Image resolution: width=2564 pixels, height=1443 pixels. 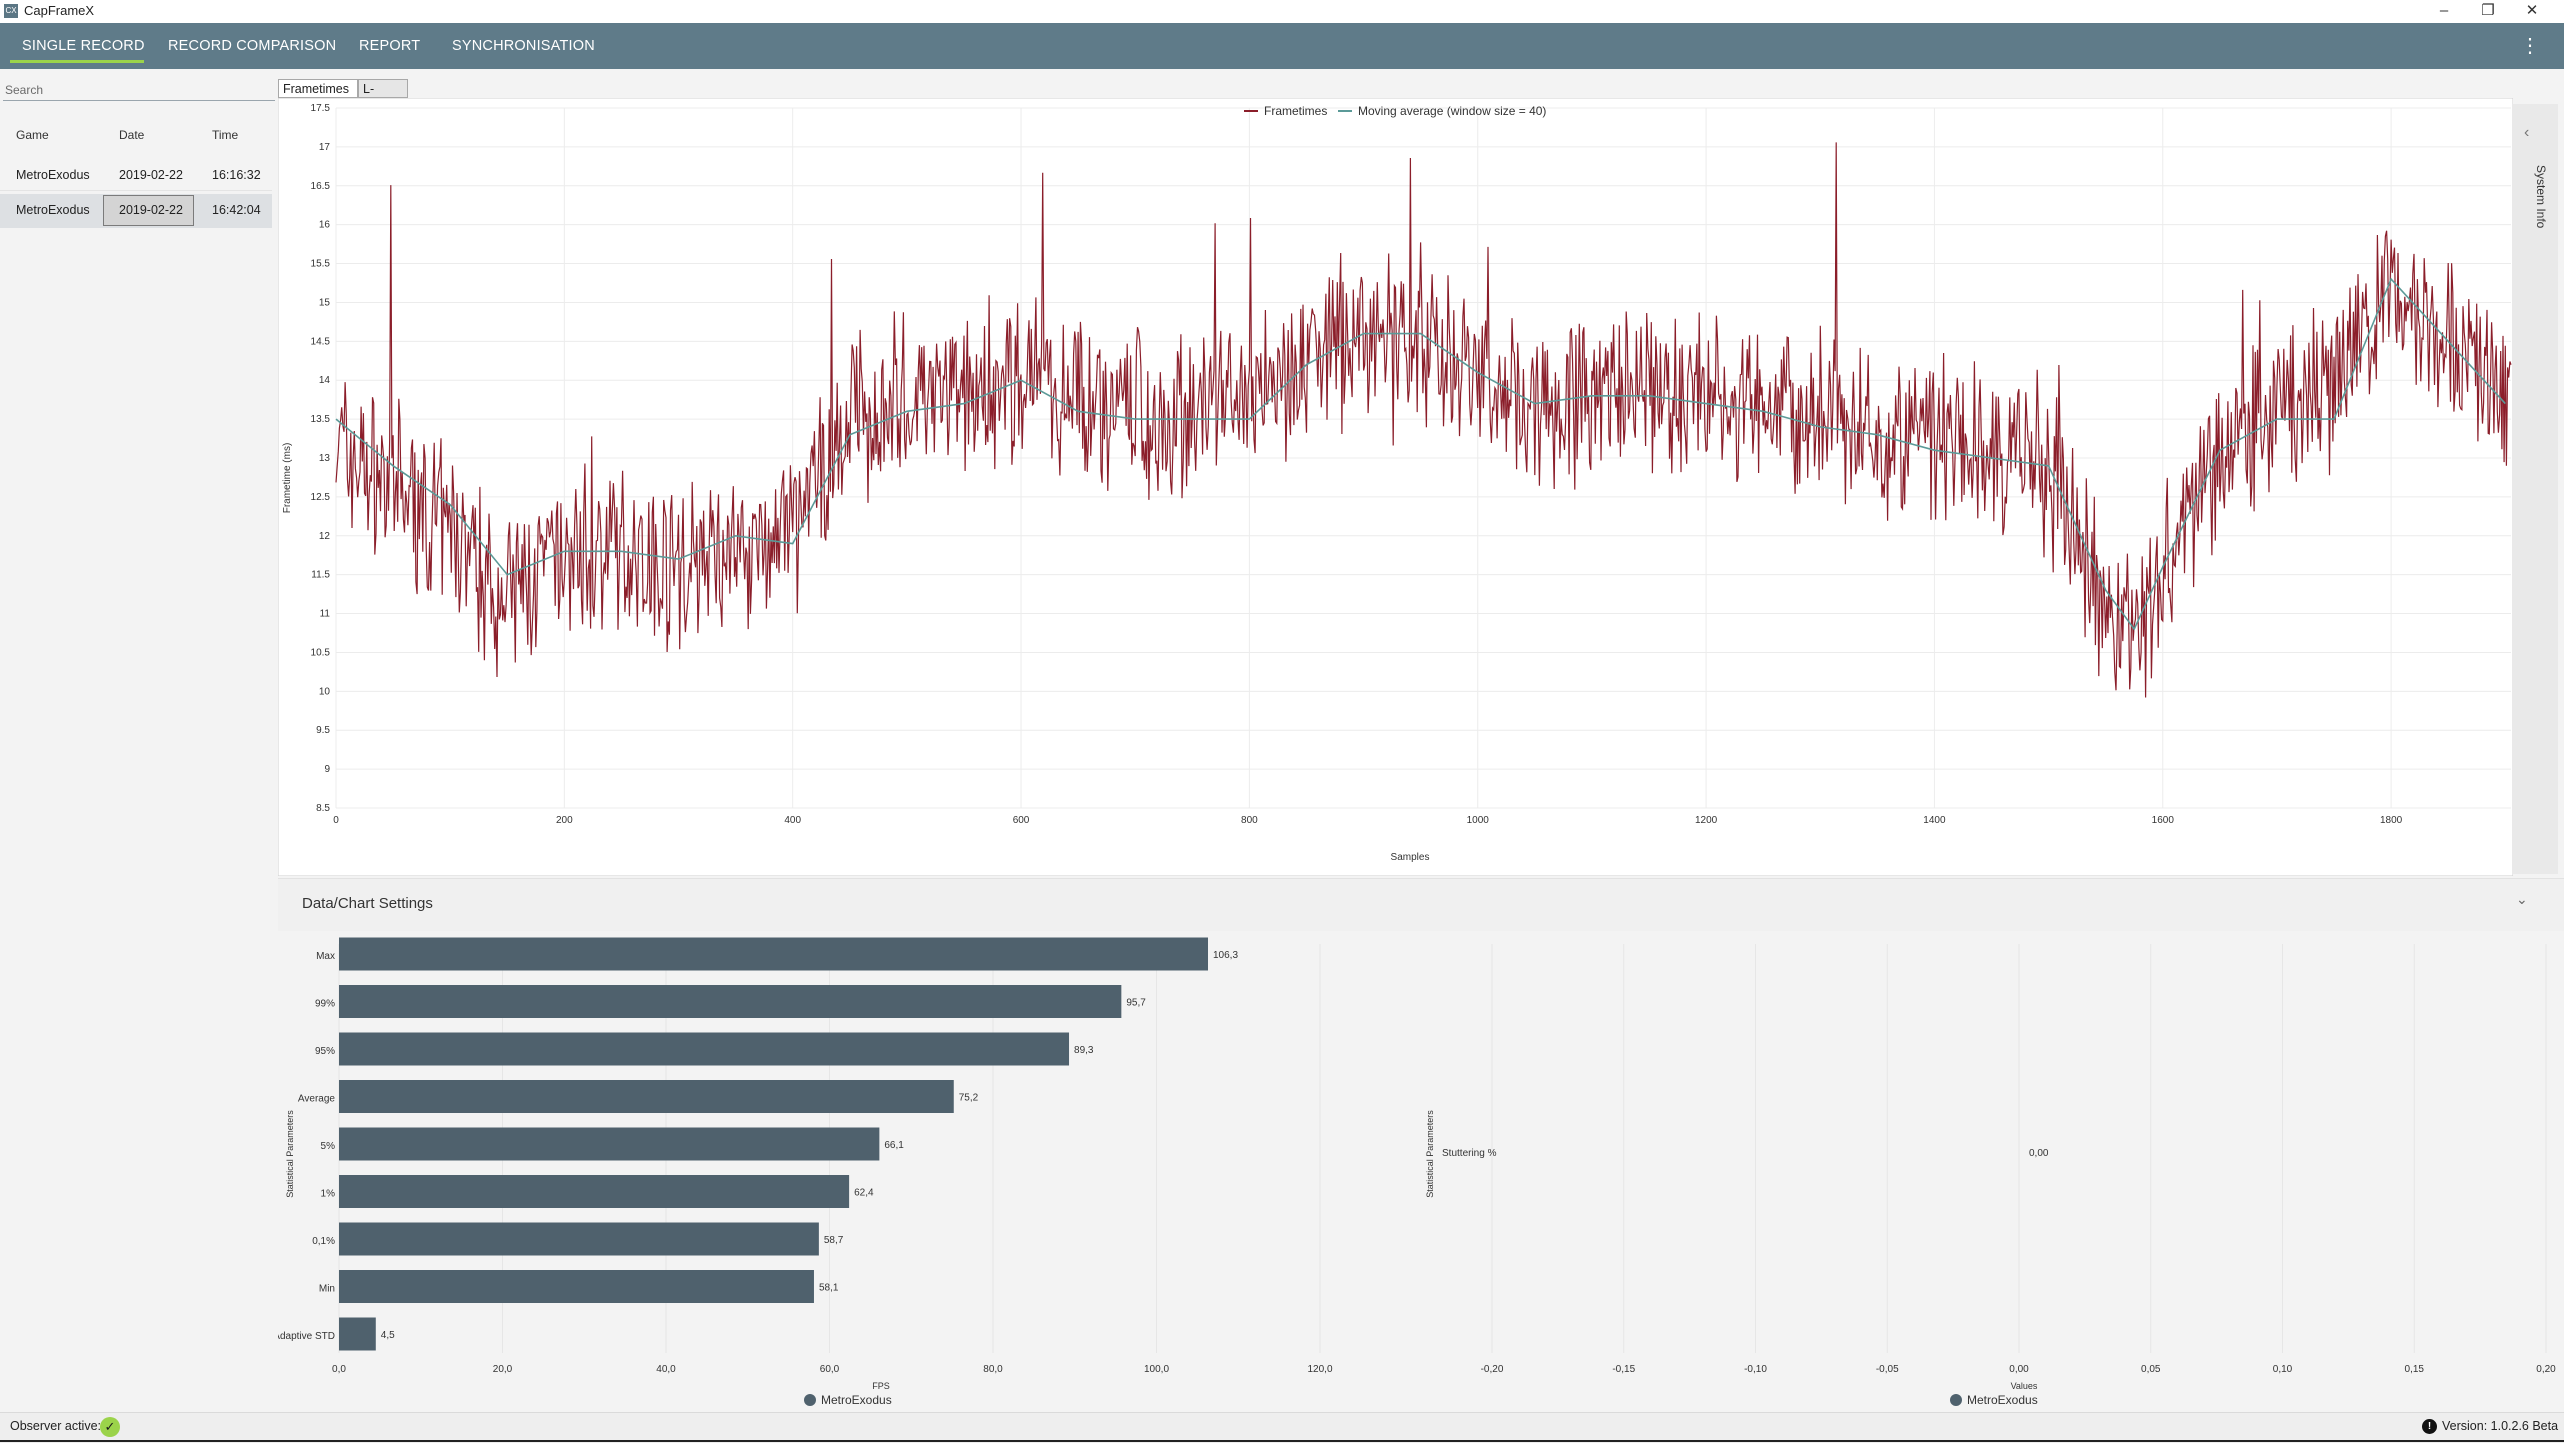 I want to click on minimize-icon: –, so click(x=2444, y=10).